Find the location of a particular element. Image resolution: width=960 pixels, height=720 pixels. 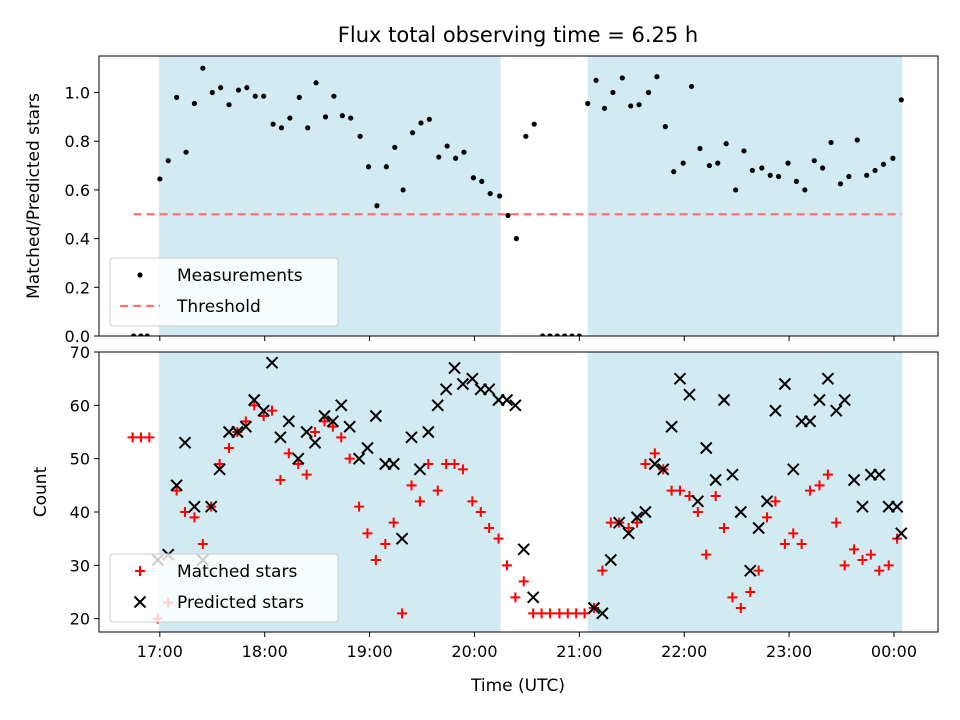

legend-marker is located at coordinates (140, 571).